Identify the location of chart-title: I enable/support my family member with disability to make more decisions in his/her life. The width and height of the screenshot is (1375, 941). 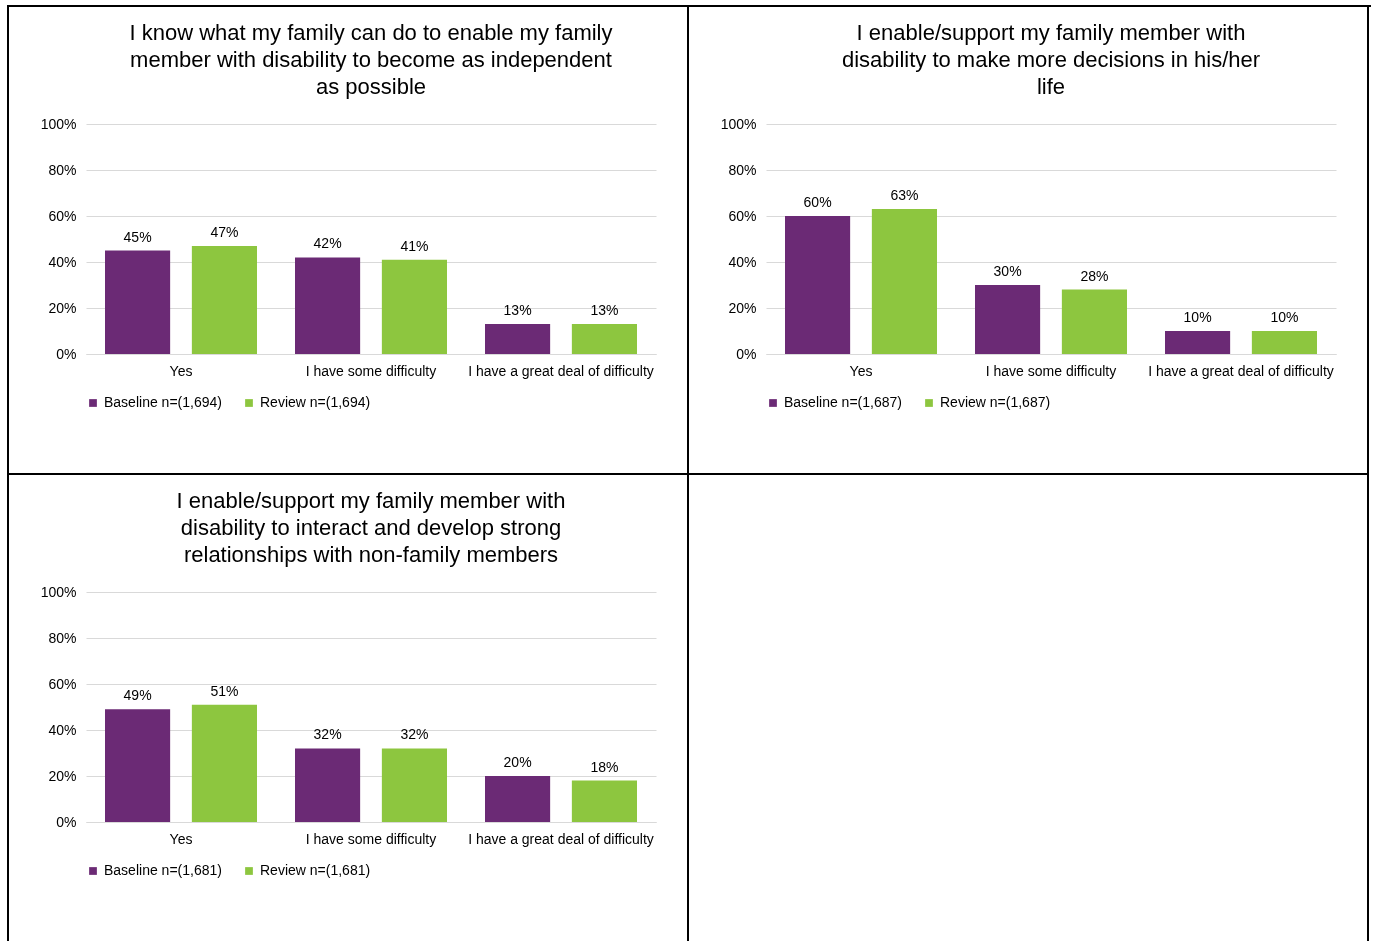
(1051, 59).